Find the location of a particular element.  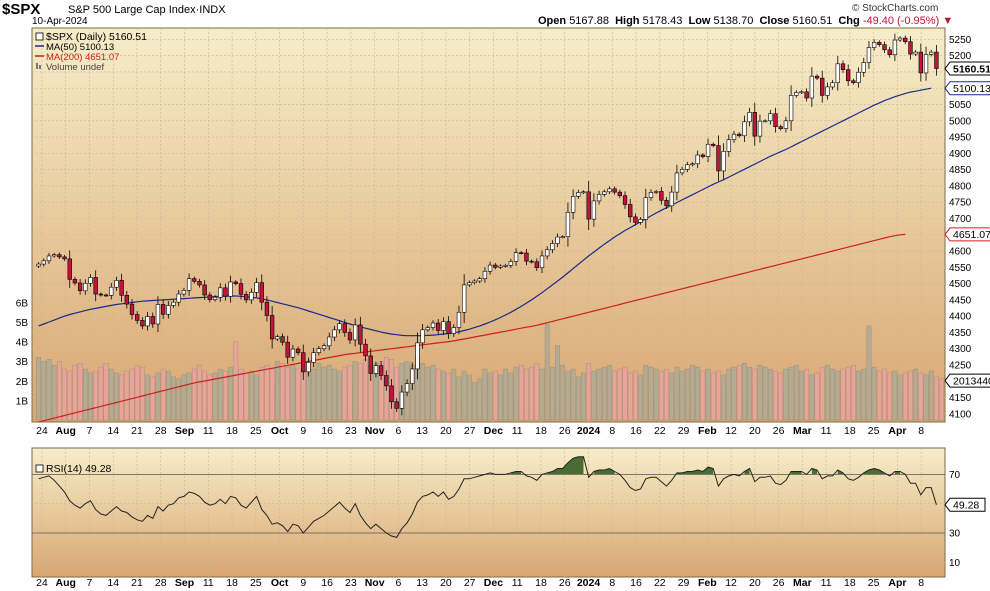

x-tick-label: Mar is located at coordinates (802, 431).